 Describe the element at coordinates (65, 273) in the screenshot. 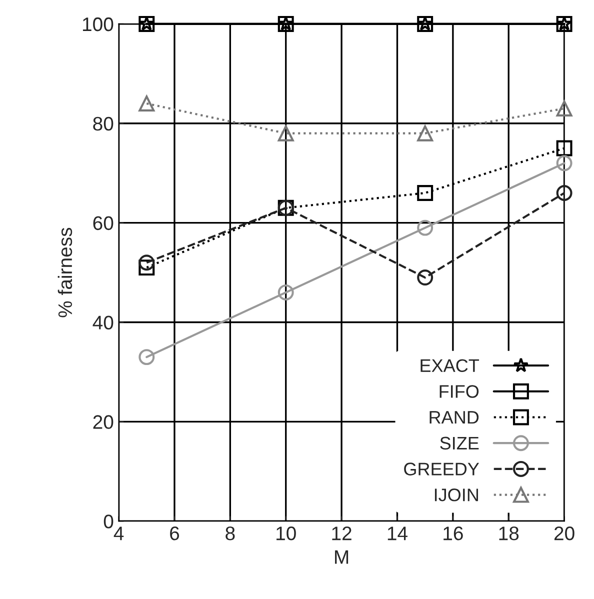

I see `y-axis-title: % fairness` at that location.